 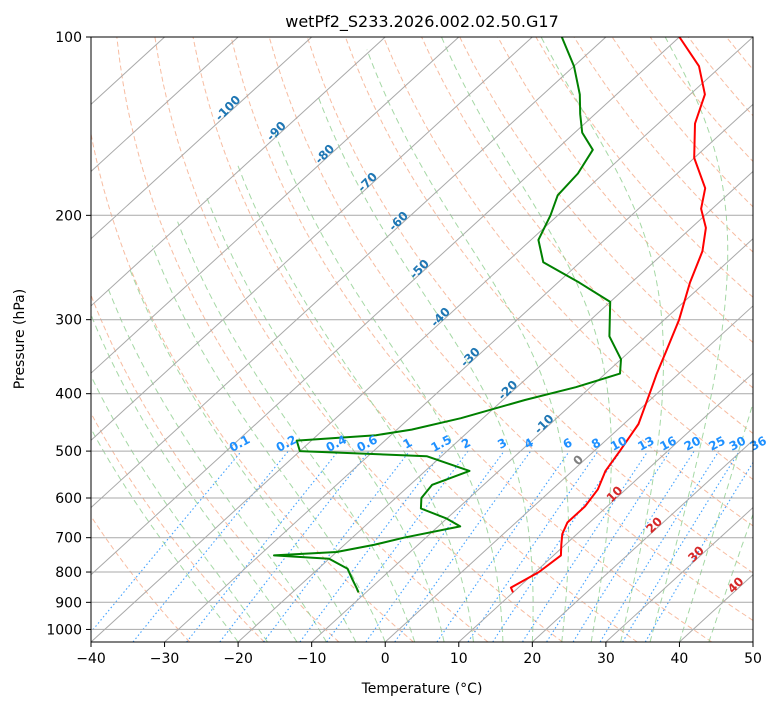 What do you see at coordinates (618, 443) in the screenshot?
I see `mixing-ratio-label: 10` at bounding box center [618, 443].